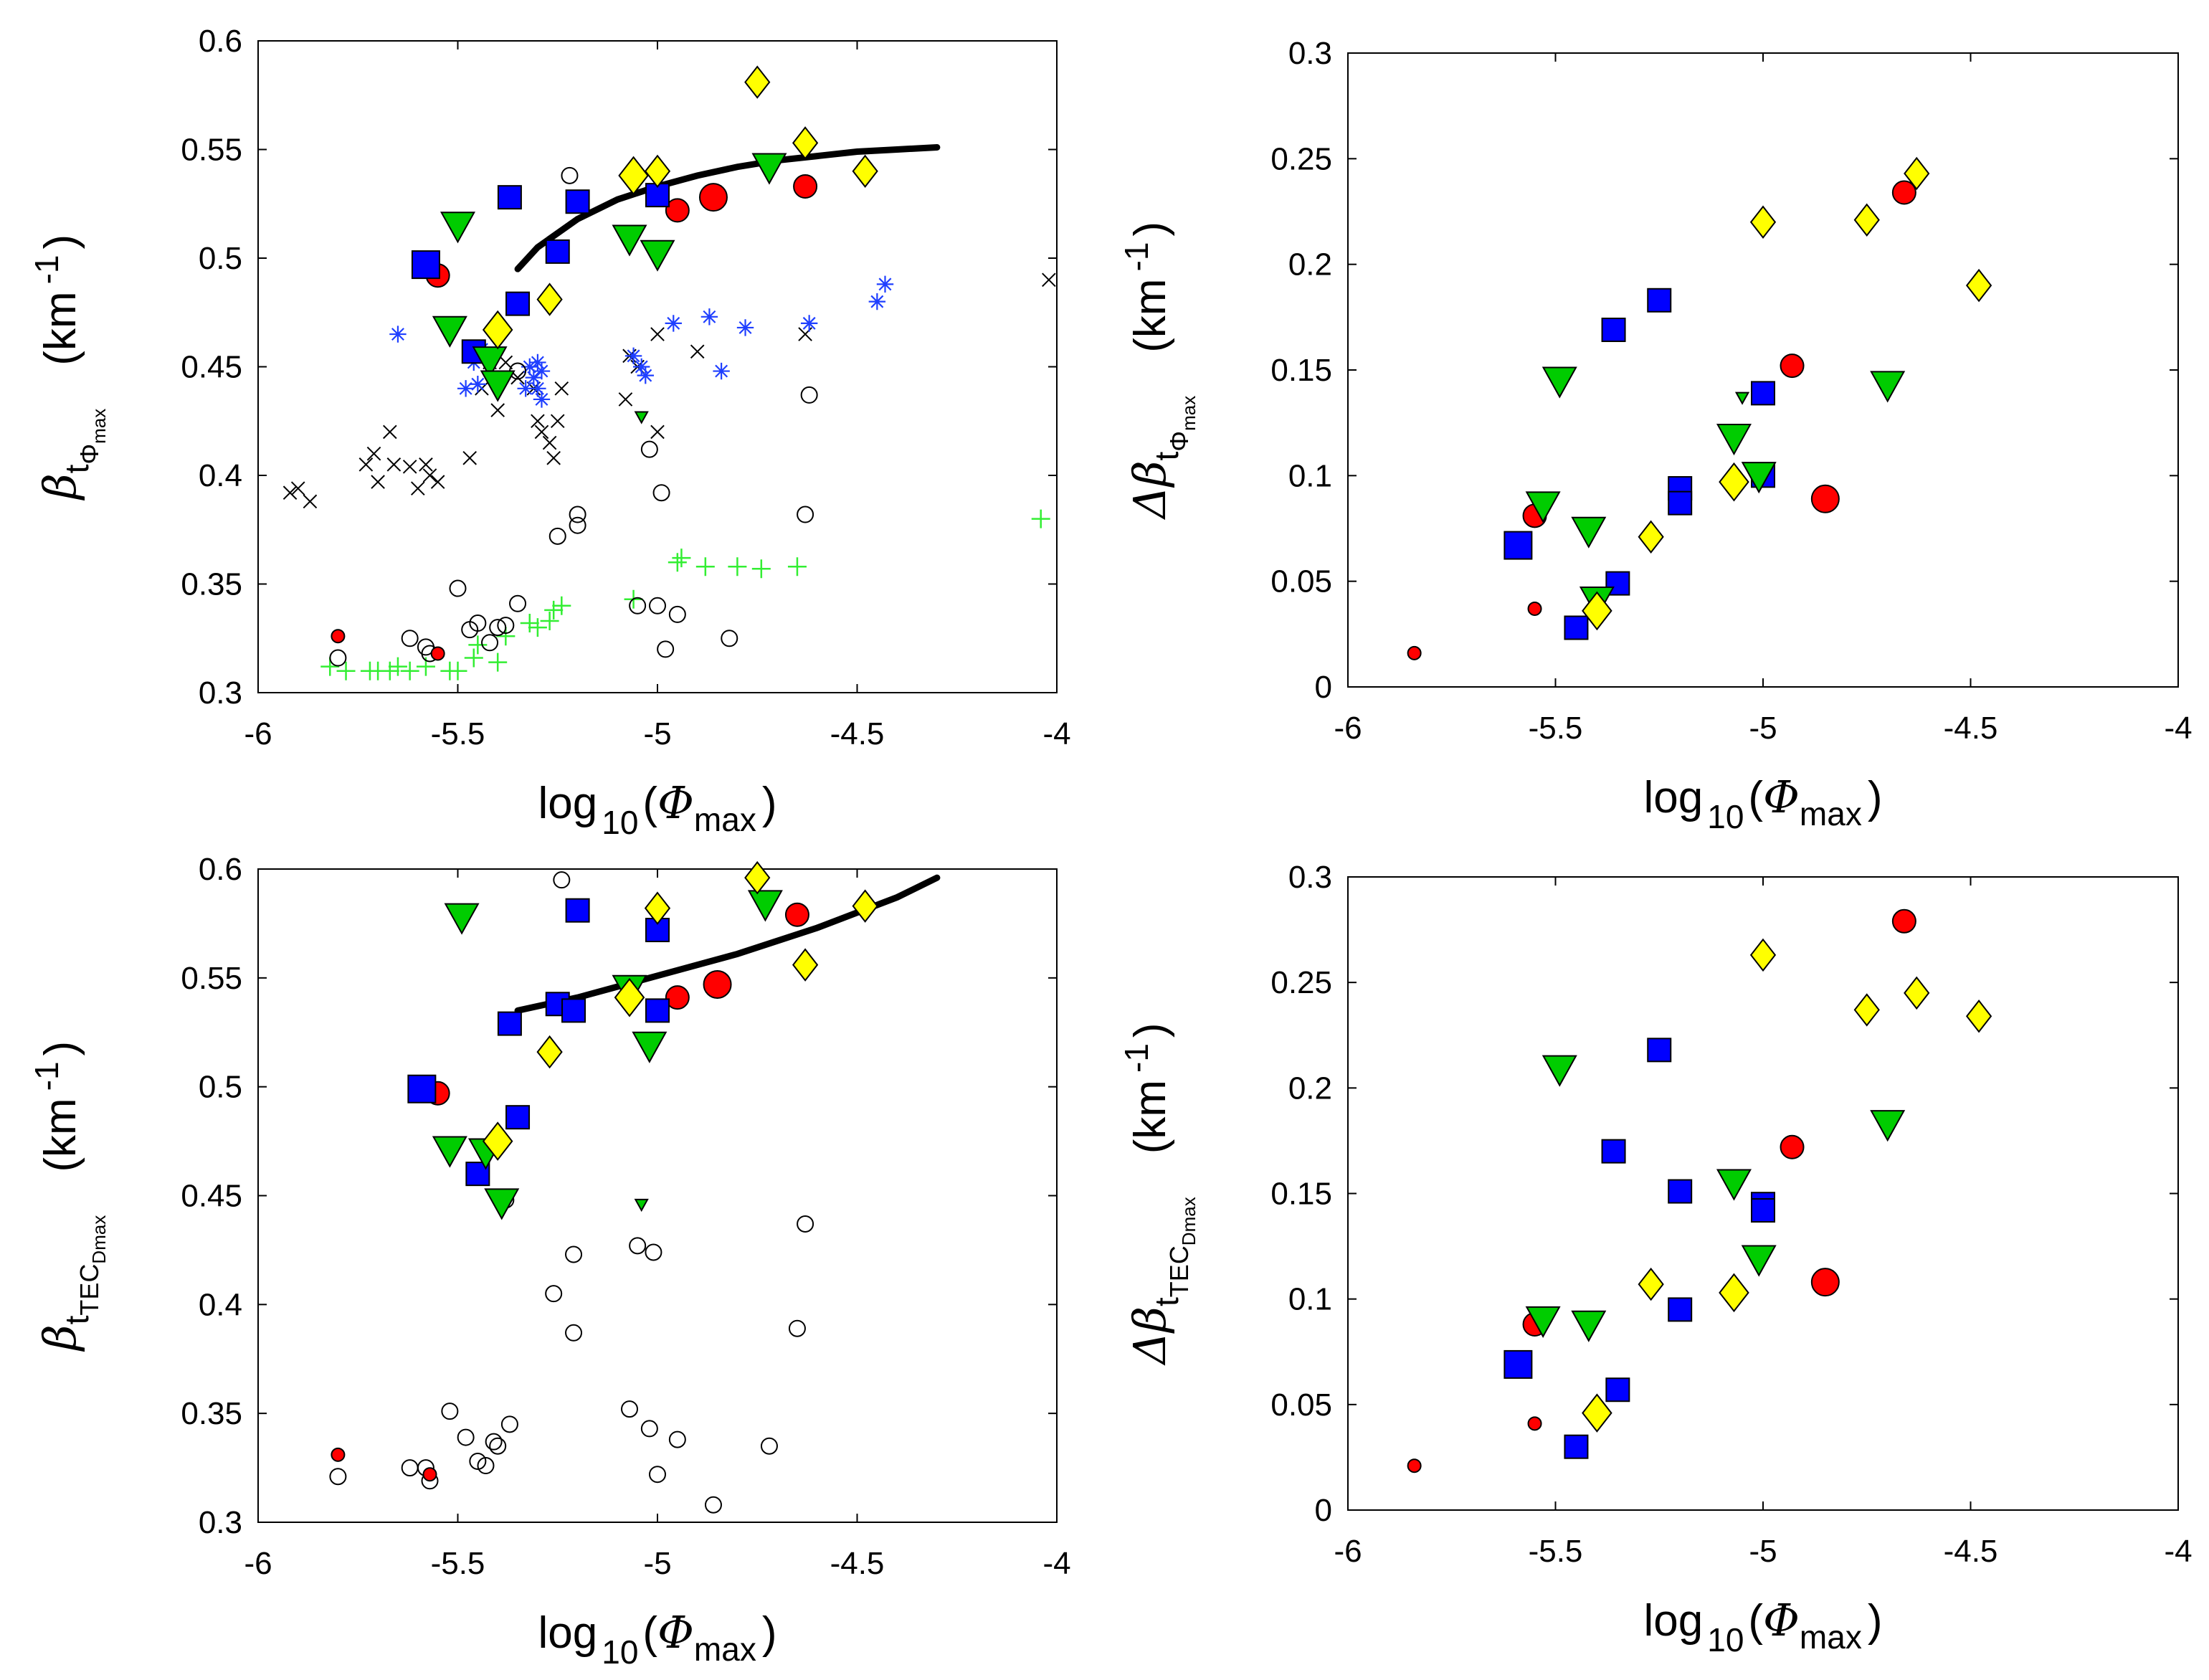  I want to click on series-blue-square, so click(1669, 1248).